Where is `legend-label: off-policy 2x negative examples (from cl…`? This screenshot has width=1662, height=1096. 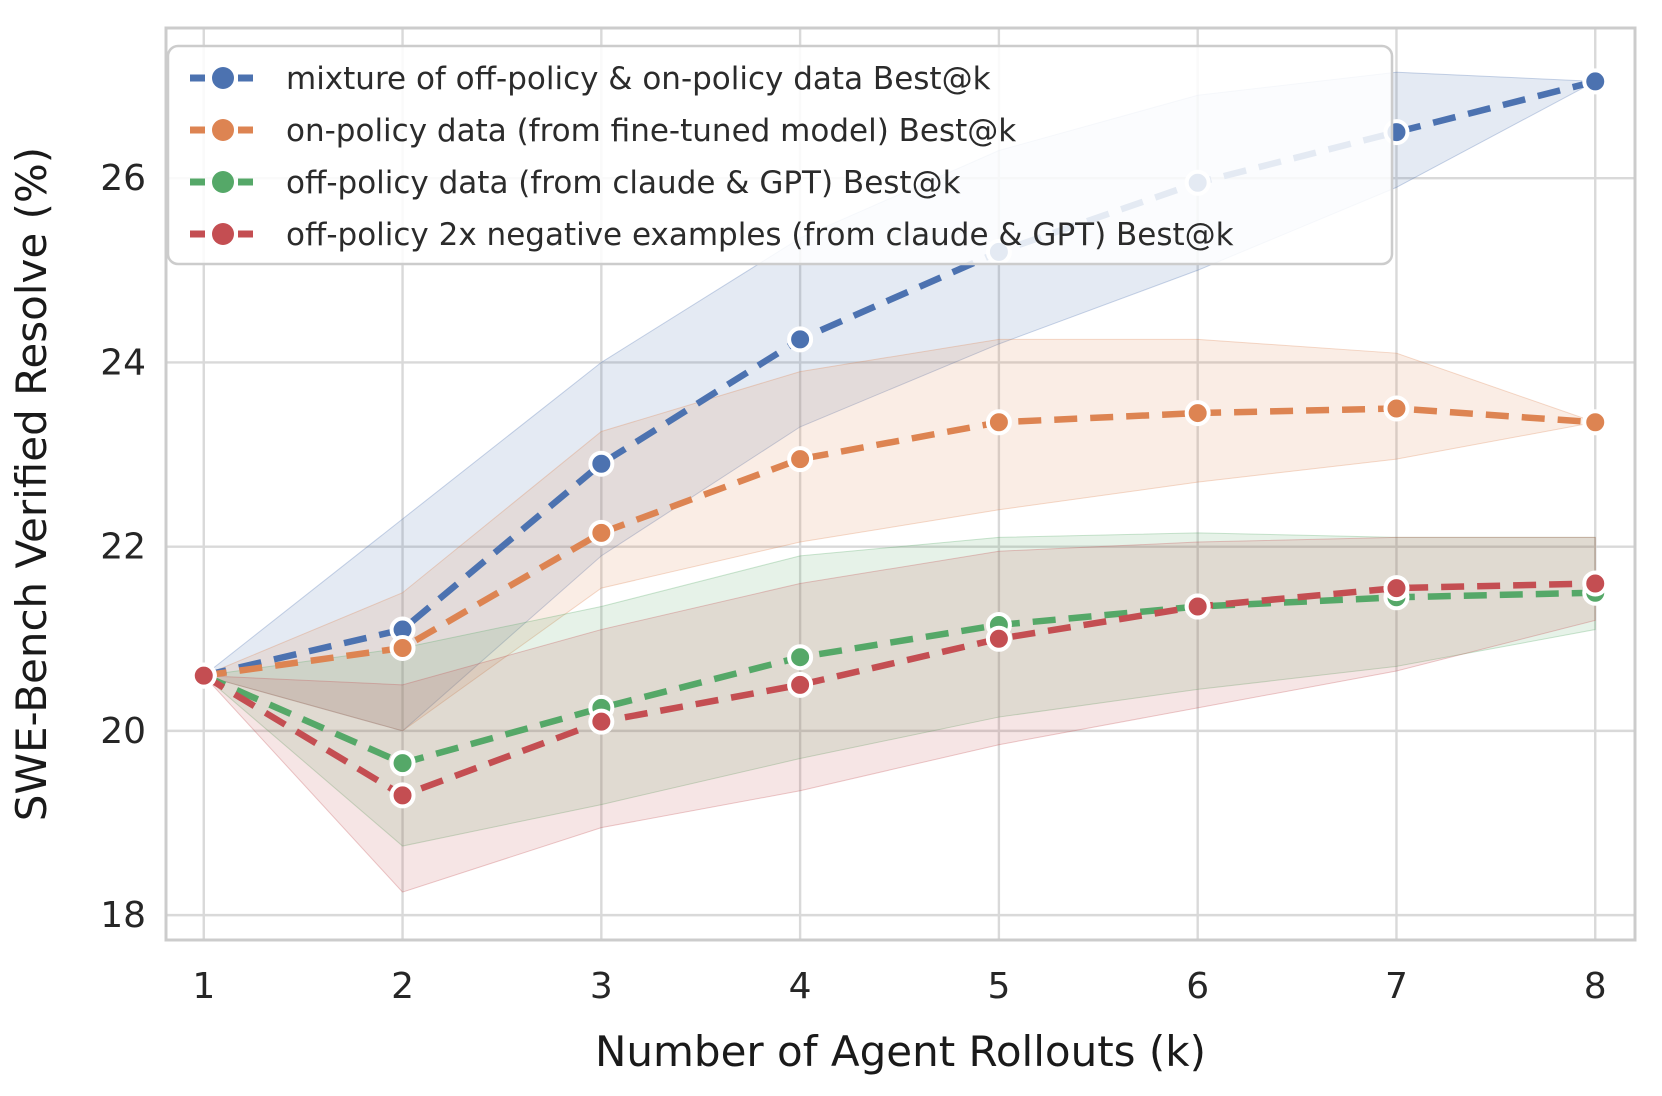
legend-label: off-policy 2x negative examples (from cl… is located at coordinates (760, 235).